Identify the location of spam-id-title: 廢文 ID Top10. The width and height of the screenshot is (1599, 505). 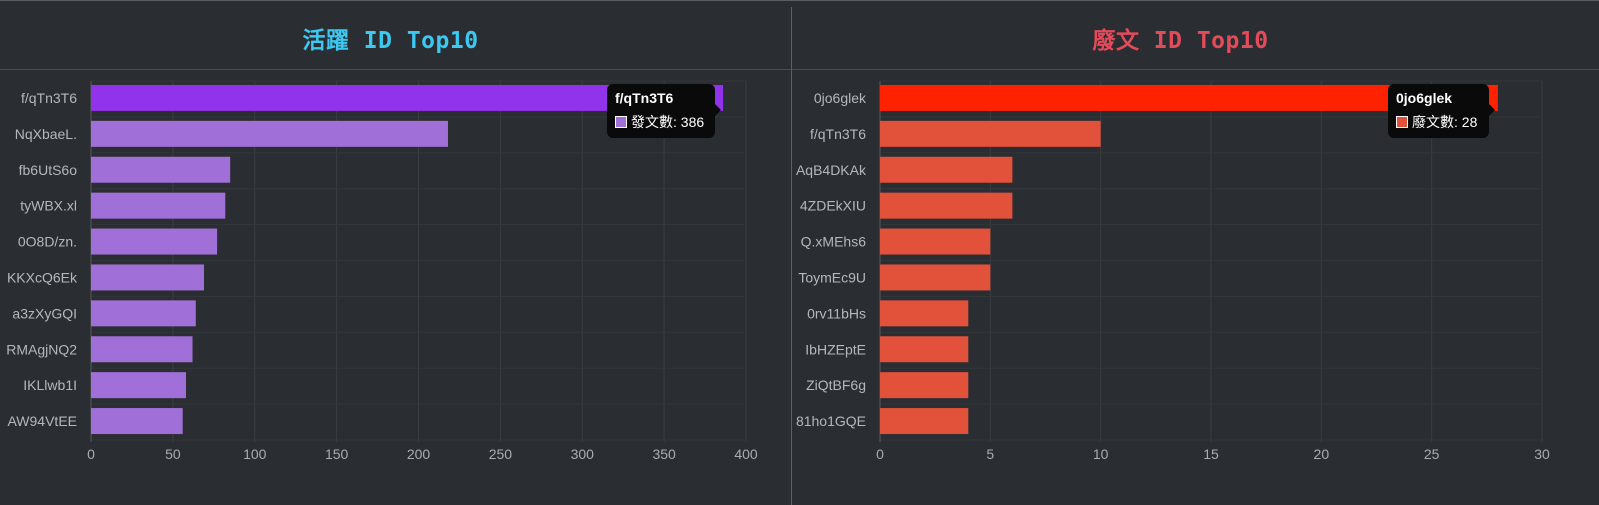
(1195, 38).